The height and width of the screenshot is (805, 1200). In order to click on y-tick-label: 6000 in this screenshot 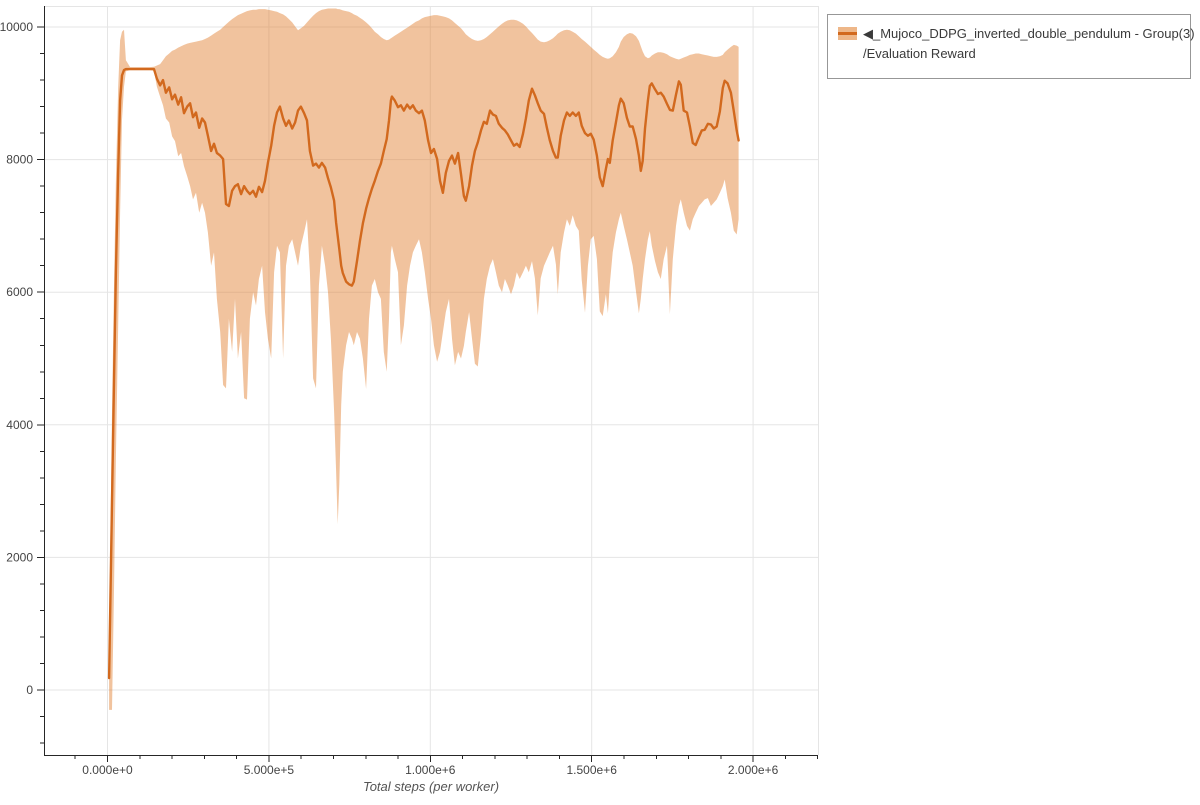, I will do `click(19, 292)`.